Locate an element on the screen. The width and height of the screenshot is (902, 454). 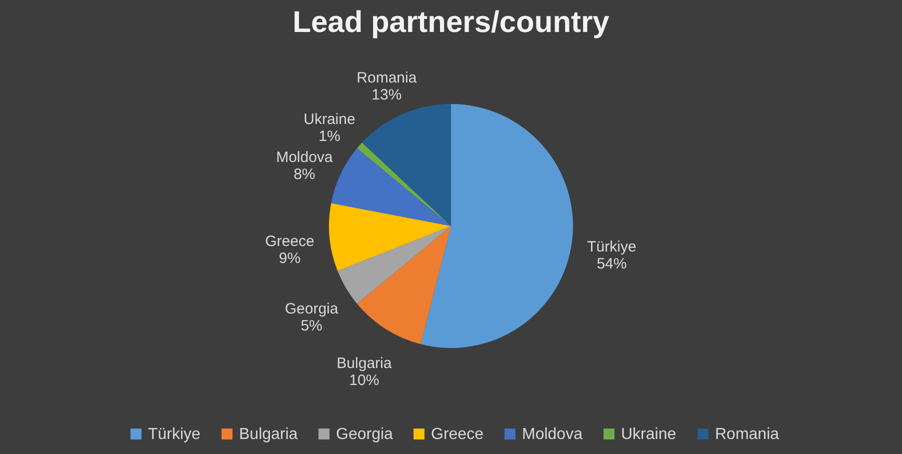
data-label: 9% is located at coordinates (289, 259).